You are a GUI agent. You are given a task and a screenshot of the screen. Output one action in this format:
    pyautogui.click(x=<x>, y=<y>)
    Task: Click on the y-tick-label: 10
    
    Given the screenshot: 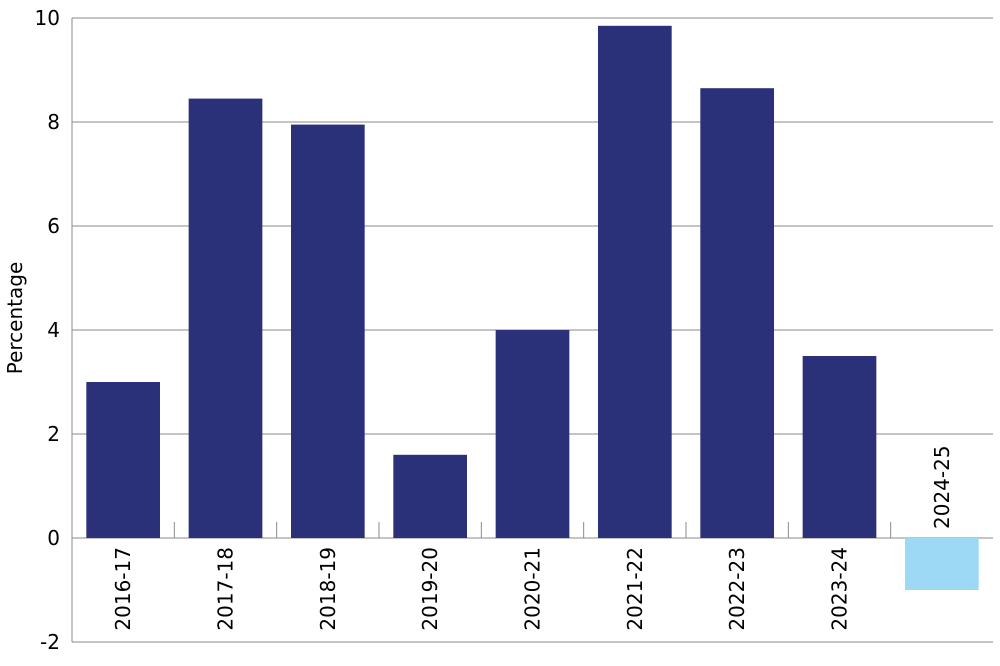 What is the action you would take?
    pyautogui.click(x=47, y=18)
    